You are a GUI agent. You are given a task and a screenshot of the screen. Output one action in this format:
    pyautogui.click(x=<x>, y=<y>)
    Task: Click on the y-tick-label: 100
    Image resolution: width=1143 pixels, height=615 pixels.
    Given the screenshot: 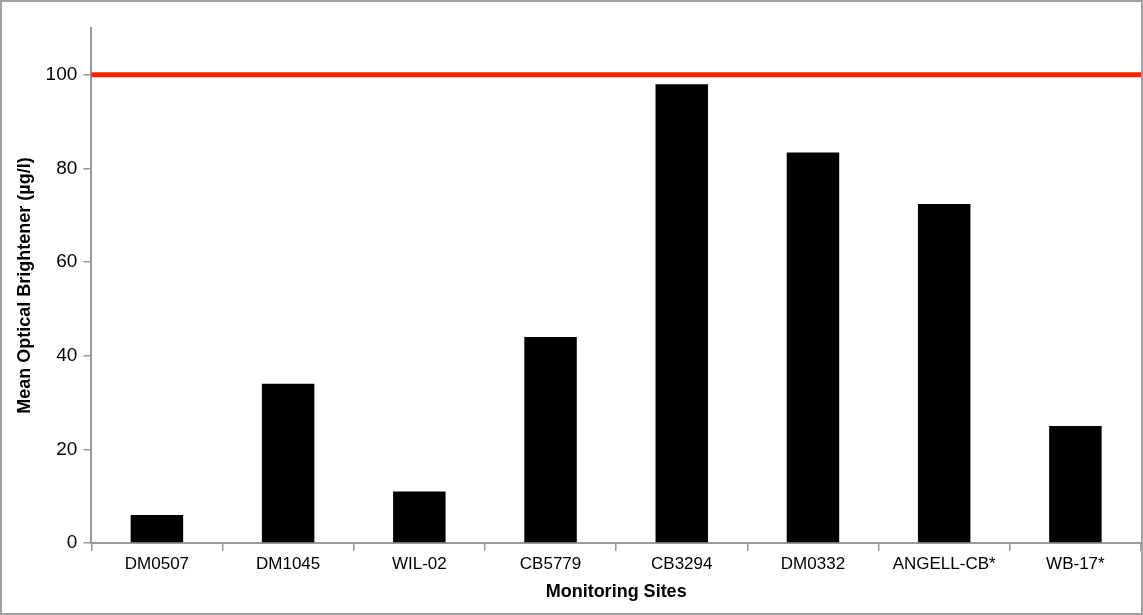 What is the action you would take?
    pyautogui.click(x=61, y=74)
    